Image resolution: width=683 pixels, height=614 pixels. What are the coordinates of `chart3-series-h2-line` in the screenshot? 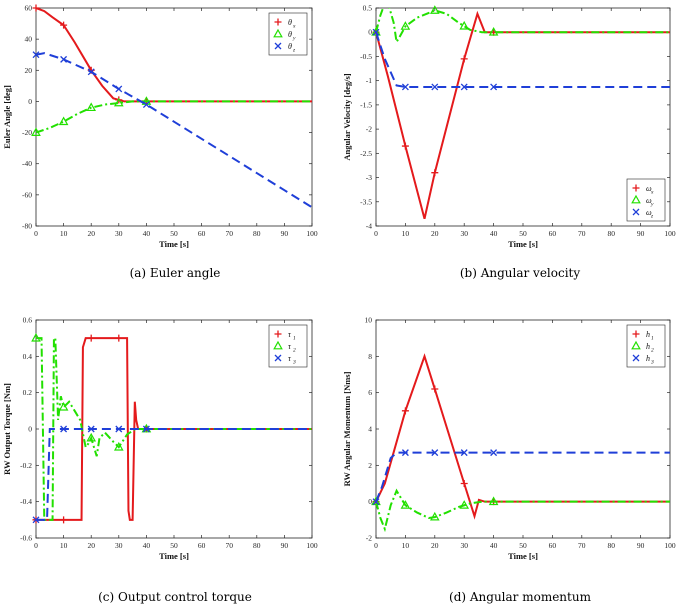 It's located at (523, 510).